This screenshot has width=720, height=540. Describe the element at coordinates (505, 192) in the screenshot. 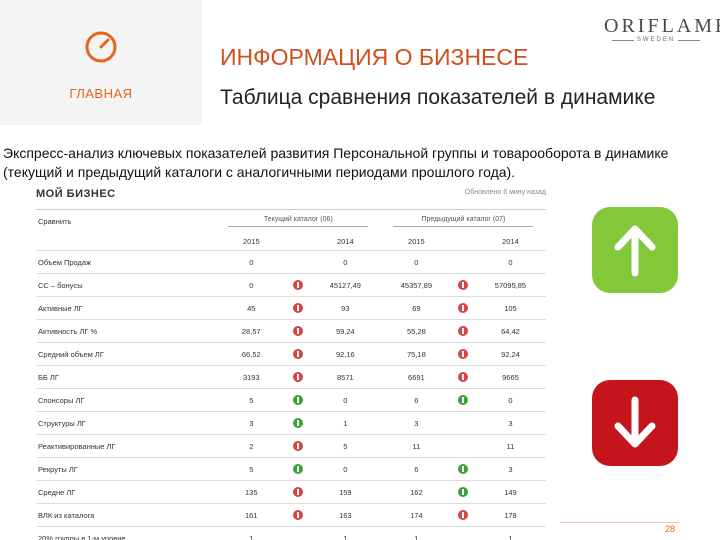

I see `panel-updated-text: Обновлено 6 мину назад` at that location.